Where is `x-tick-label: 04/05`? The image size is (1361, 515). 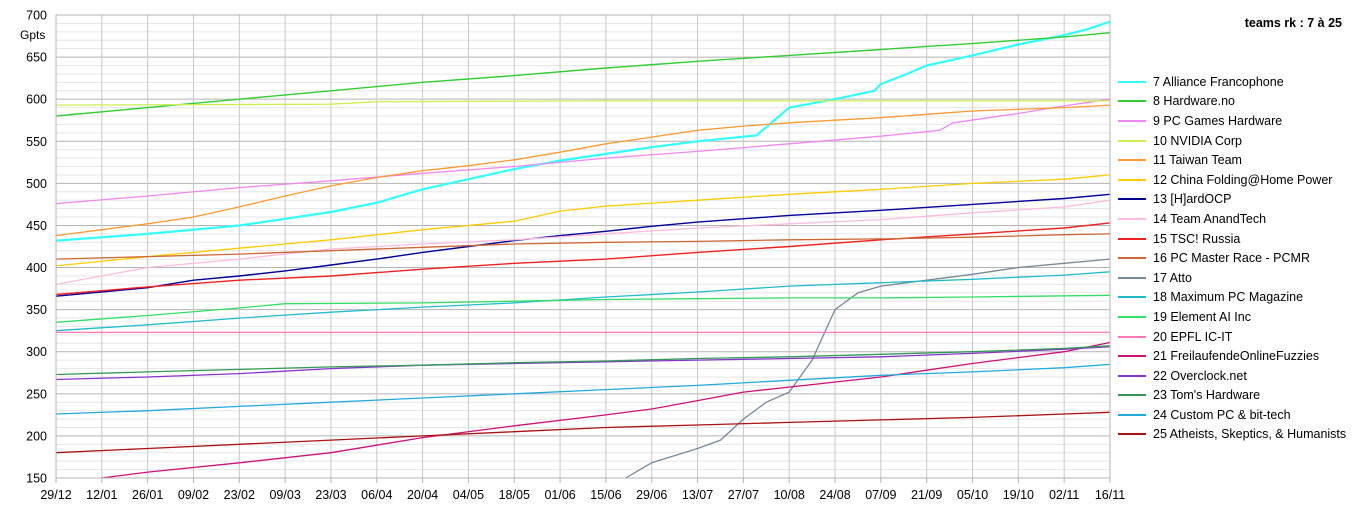
x-tick-label: 04/05 is located at coordinates (468, 495).